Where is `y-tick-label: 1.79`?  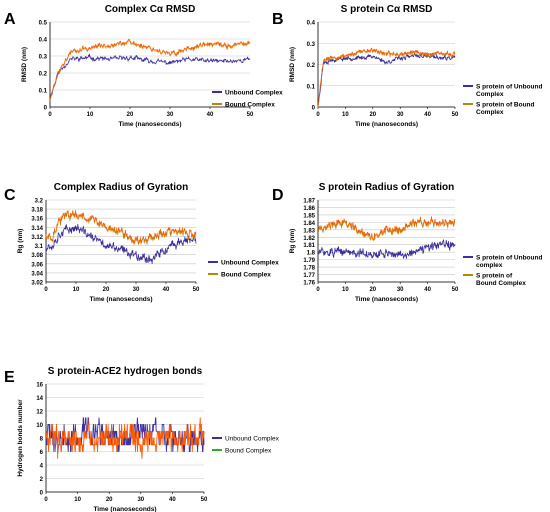
y-tick-label: 1.79 is located at coordinates (309, 261).